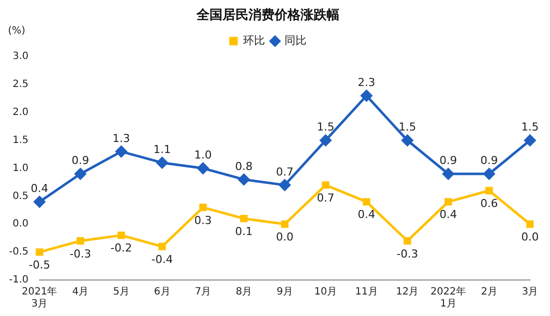  What do you see at coordinates (20, 112) in the screenshot?
I see `y-tick-label: 2.0` at bounding box center [20, 112].